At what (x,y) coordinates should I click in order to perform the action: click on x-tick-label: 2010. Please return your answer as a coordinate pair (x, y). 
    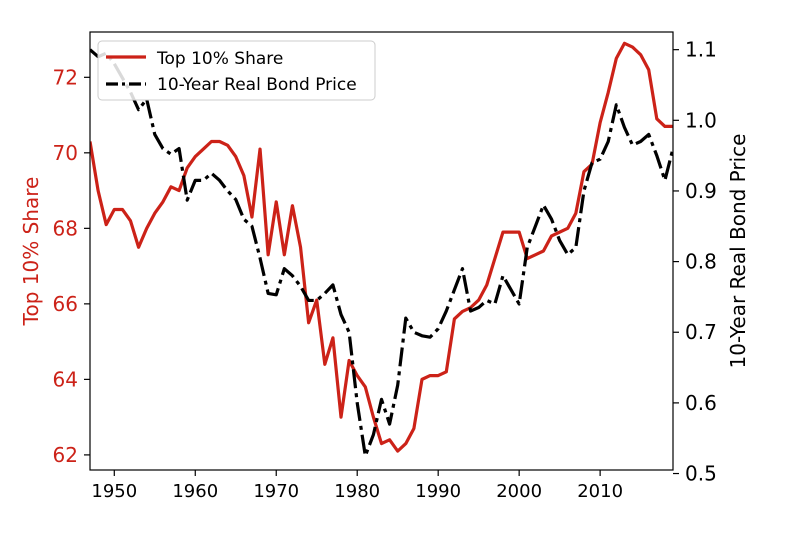
    Looking at the image, I should click on (600, 491).